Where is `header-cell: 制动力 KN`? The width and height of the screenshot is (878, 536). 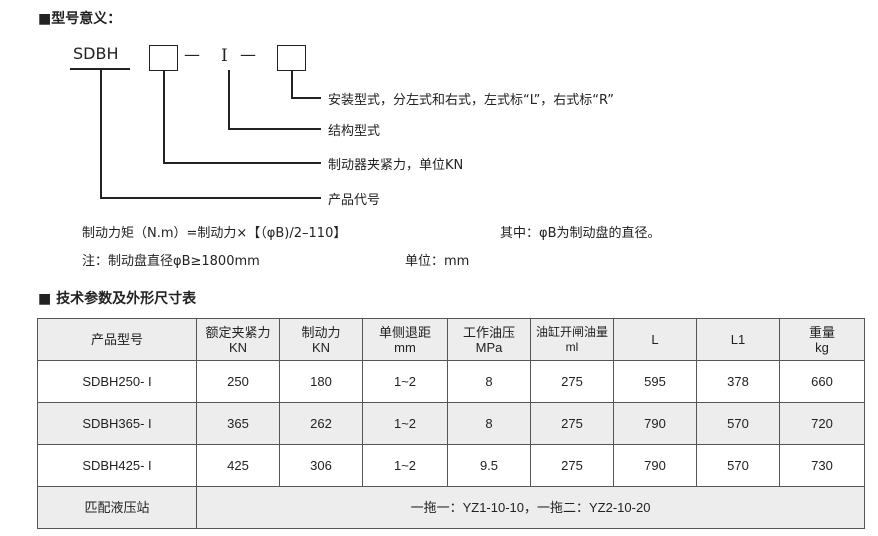 header-cell: 制动力 KN is located at coordinates (321, 339).